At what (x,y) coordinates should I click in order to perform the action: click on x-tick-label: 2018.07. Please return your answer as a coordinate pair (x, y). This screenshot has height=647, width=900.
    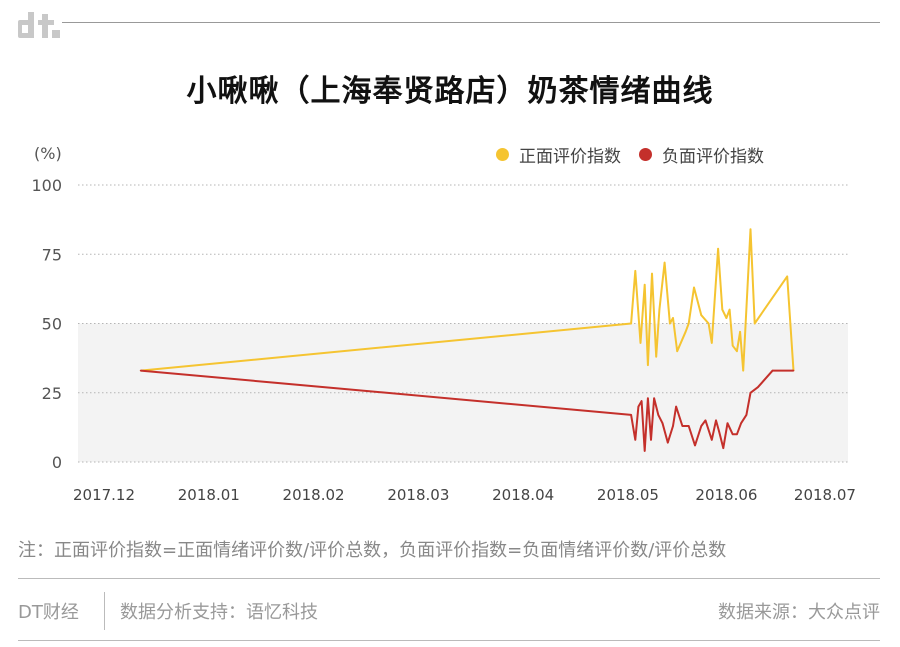
    Looking at the image, I should click on (825, 495).